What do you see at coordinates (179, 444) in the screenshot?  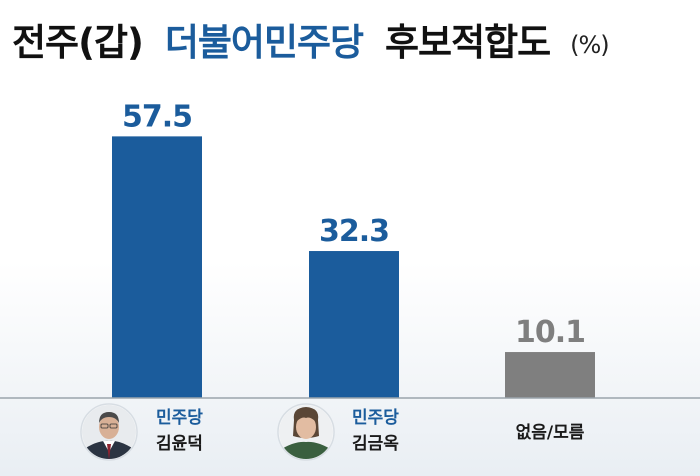 I see `candidate-1-name: 김윤덕` at bounding box center [179, 444].